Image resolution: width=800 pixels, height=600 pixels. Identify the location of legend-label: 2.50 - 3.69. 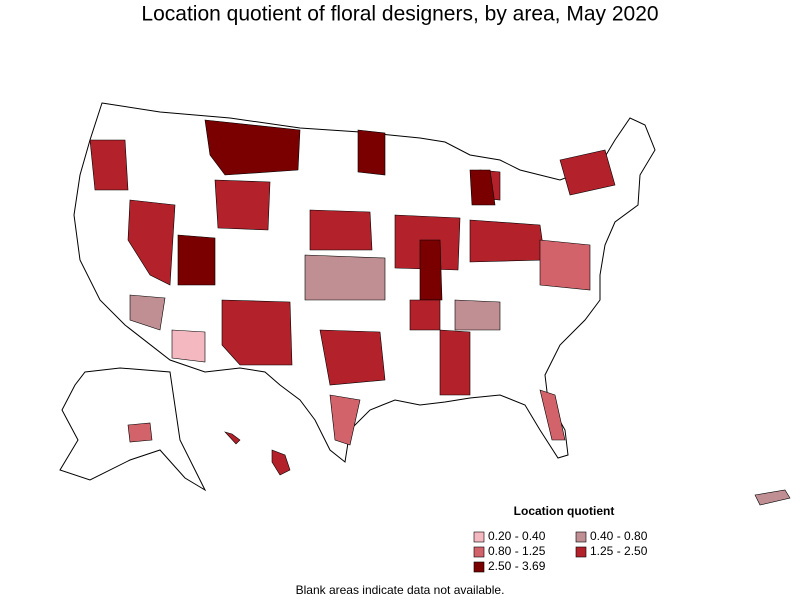
(517, 566).